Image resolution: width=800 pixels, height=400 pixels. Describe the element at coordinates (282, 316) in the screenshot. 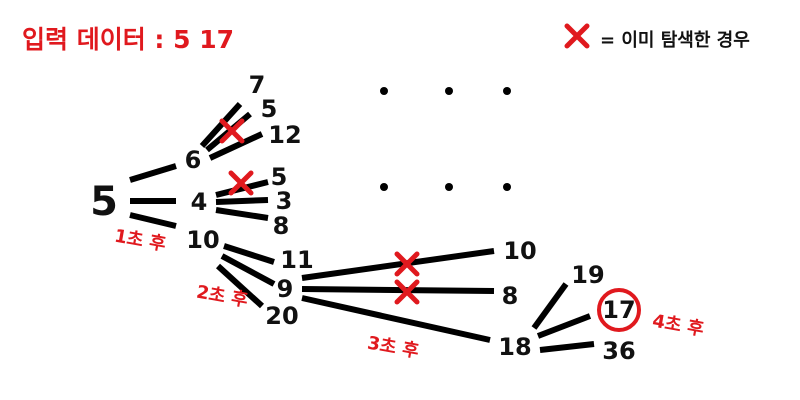

I see `node-20: 20` at that location.